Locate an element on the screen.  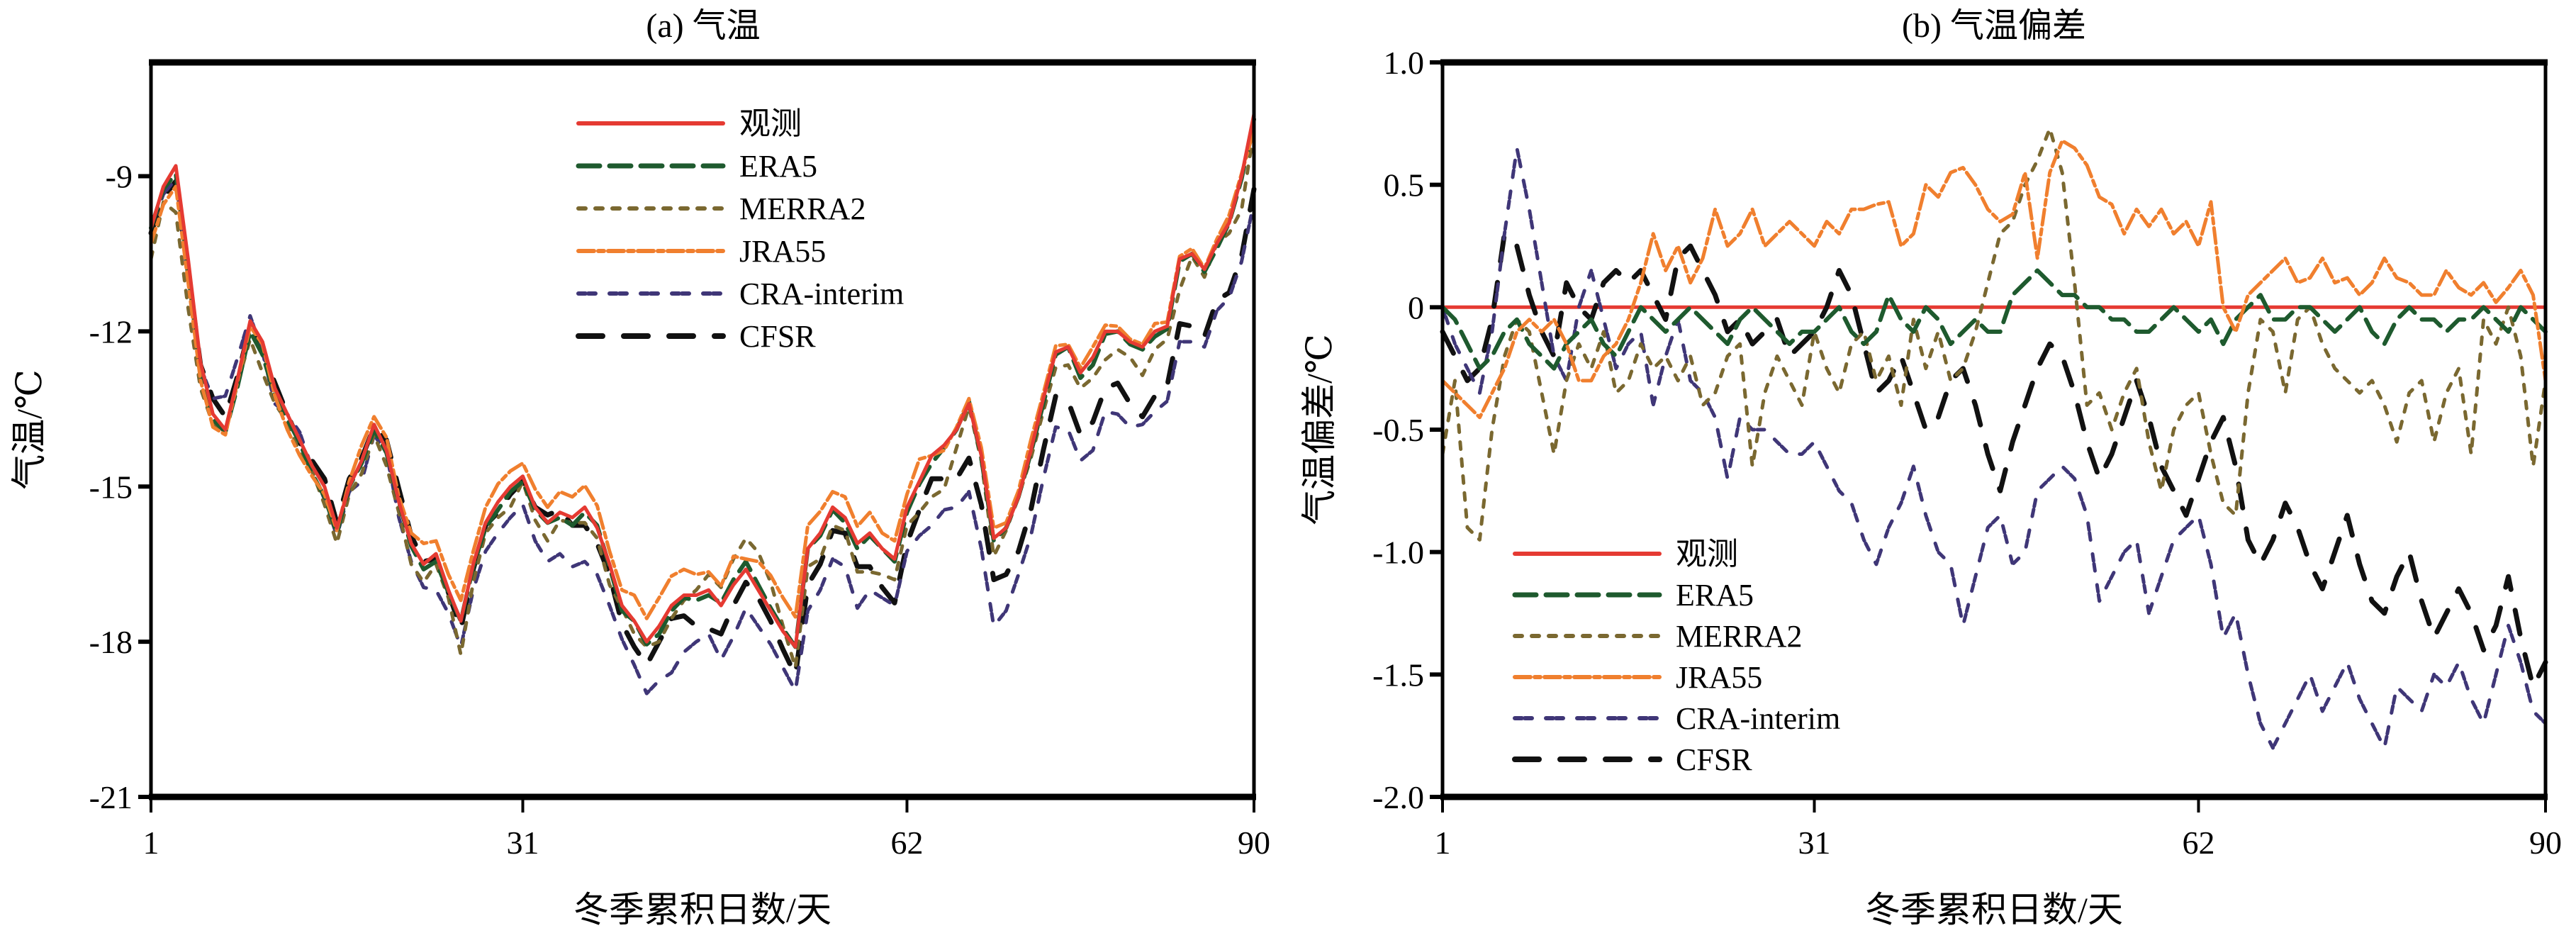
series-line-jra55 is located at coordinates (1994, 279).